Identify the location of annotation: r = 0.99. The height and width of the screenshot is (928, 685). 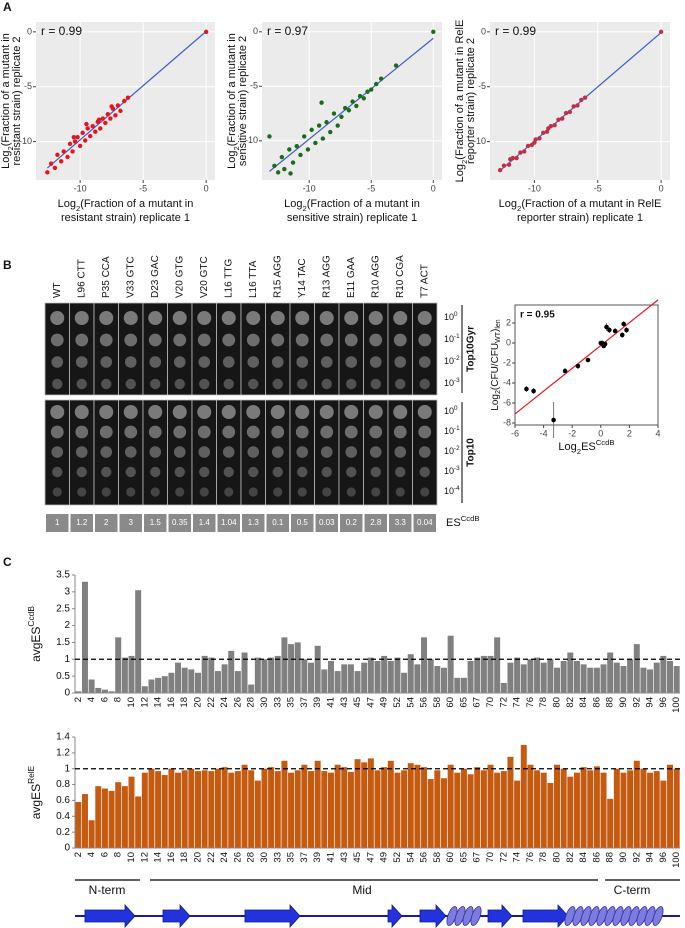
(515, 31).